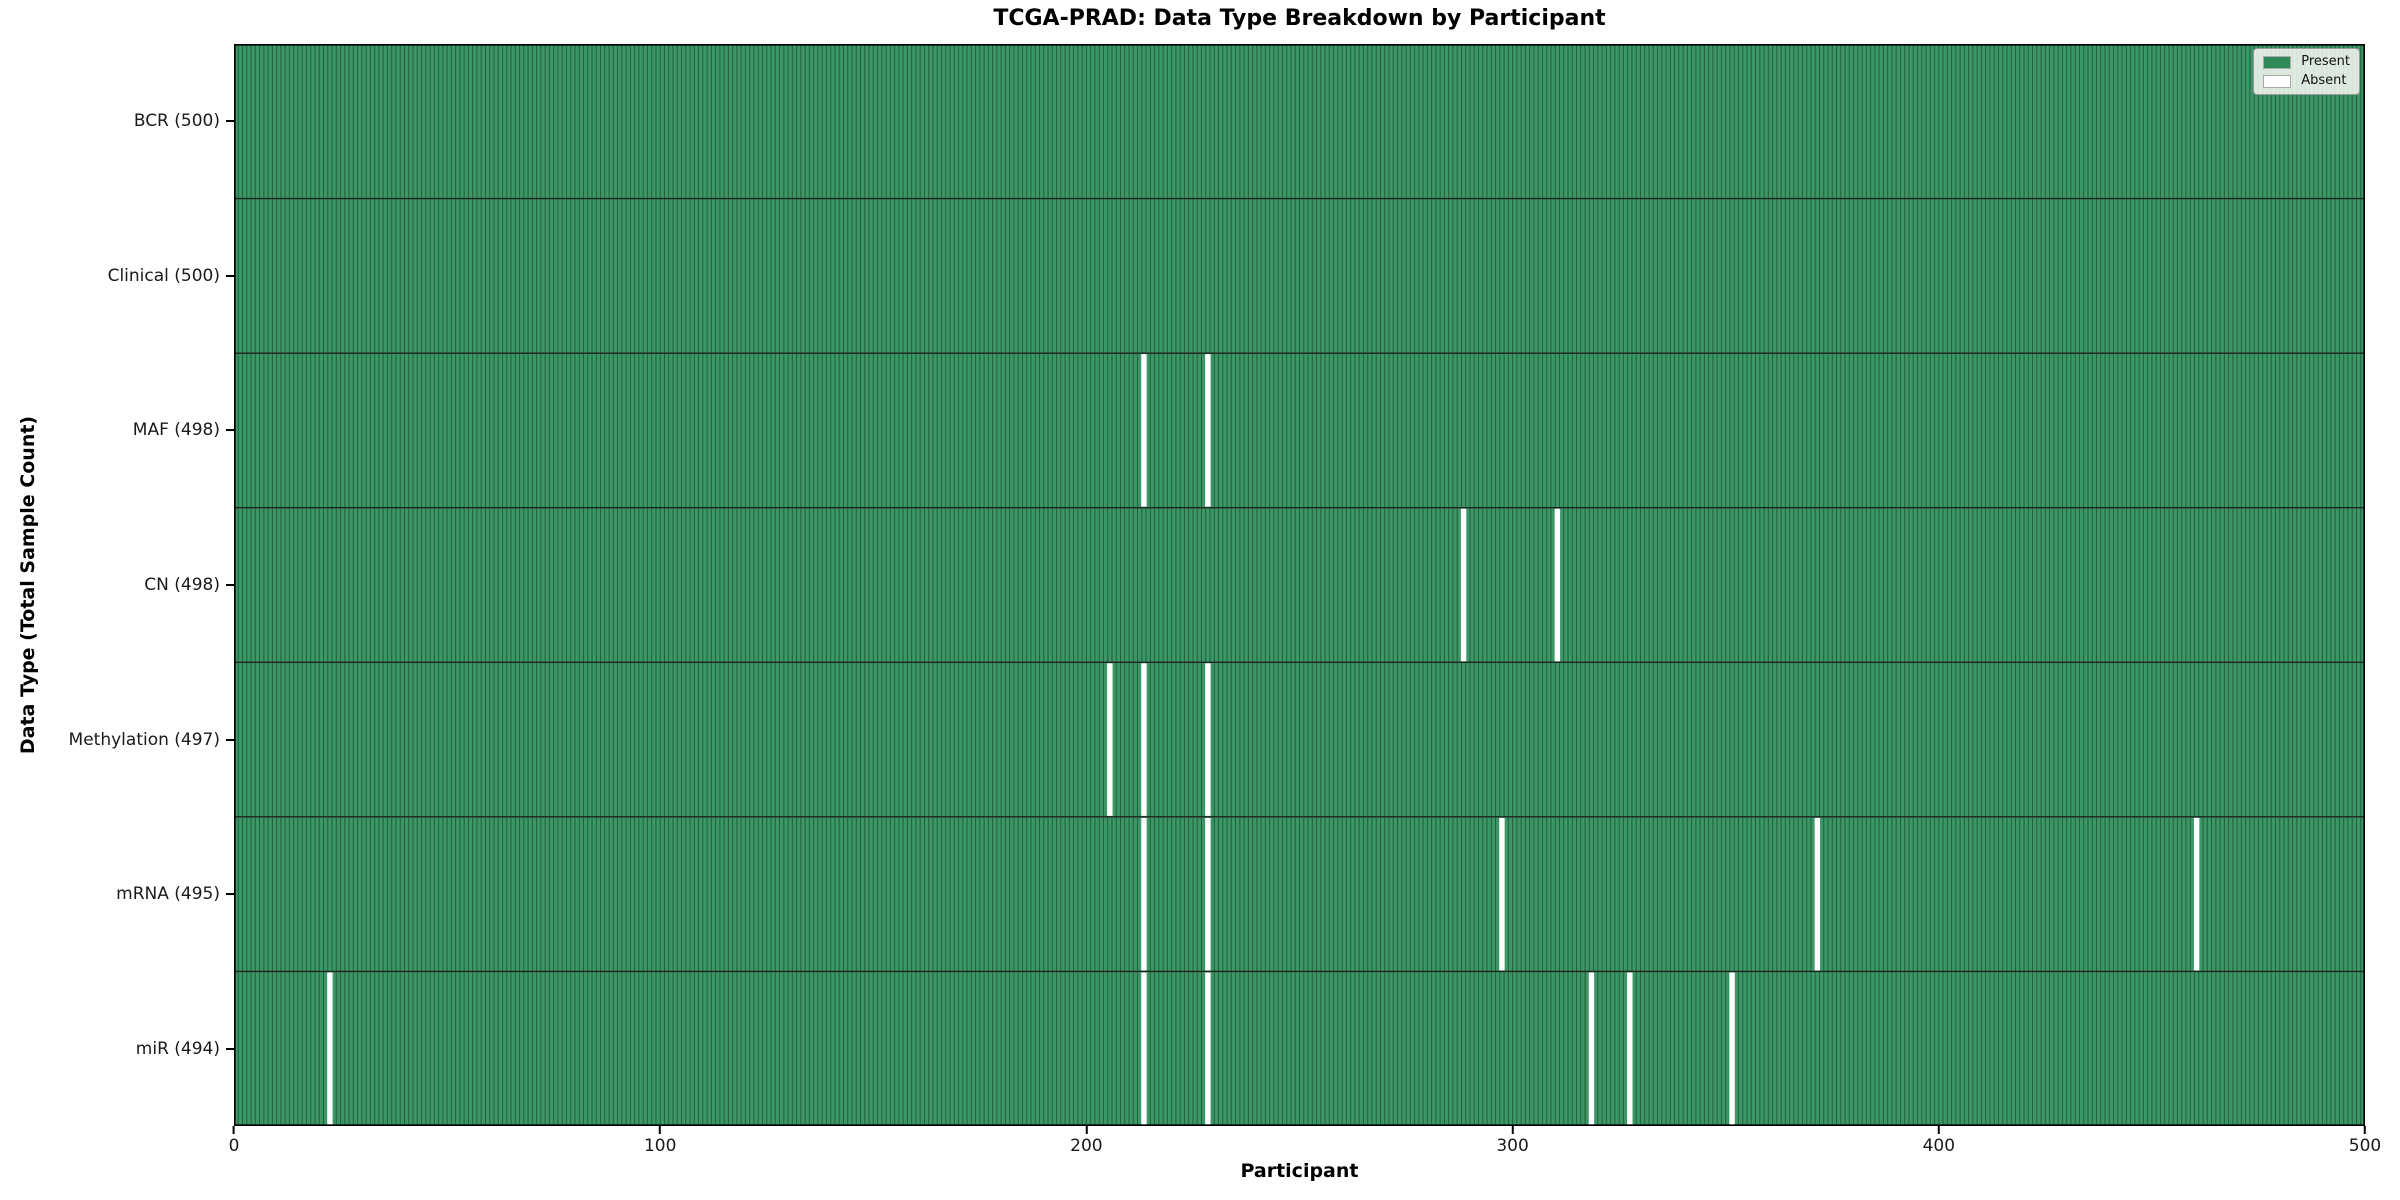 Image resolution: width=2400 pixels, height=1200 pixels. Describe the element at coordinates (2325, 61) in the screenshot. I see `legend-label-present: Present` at that location.